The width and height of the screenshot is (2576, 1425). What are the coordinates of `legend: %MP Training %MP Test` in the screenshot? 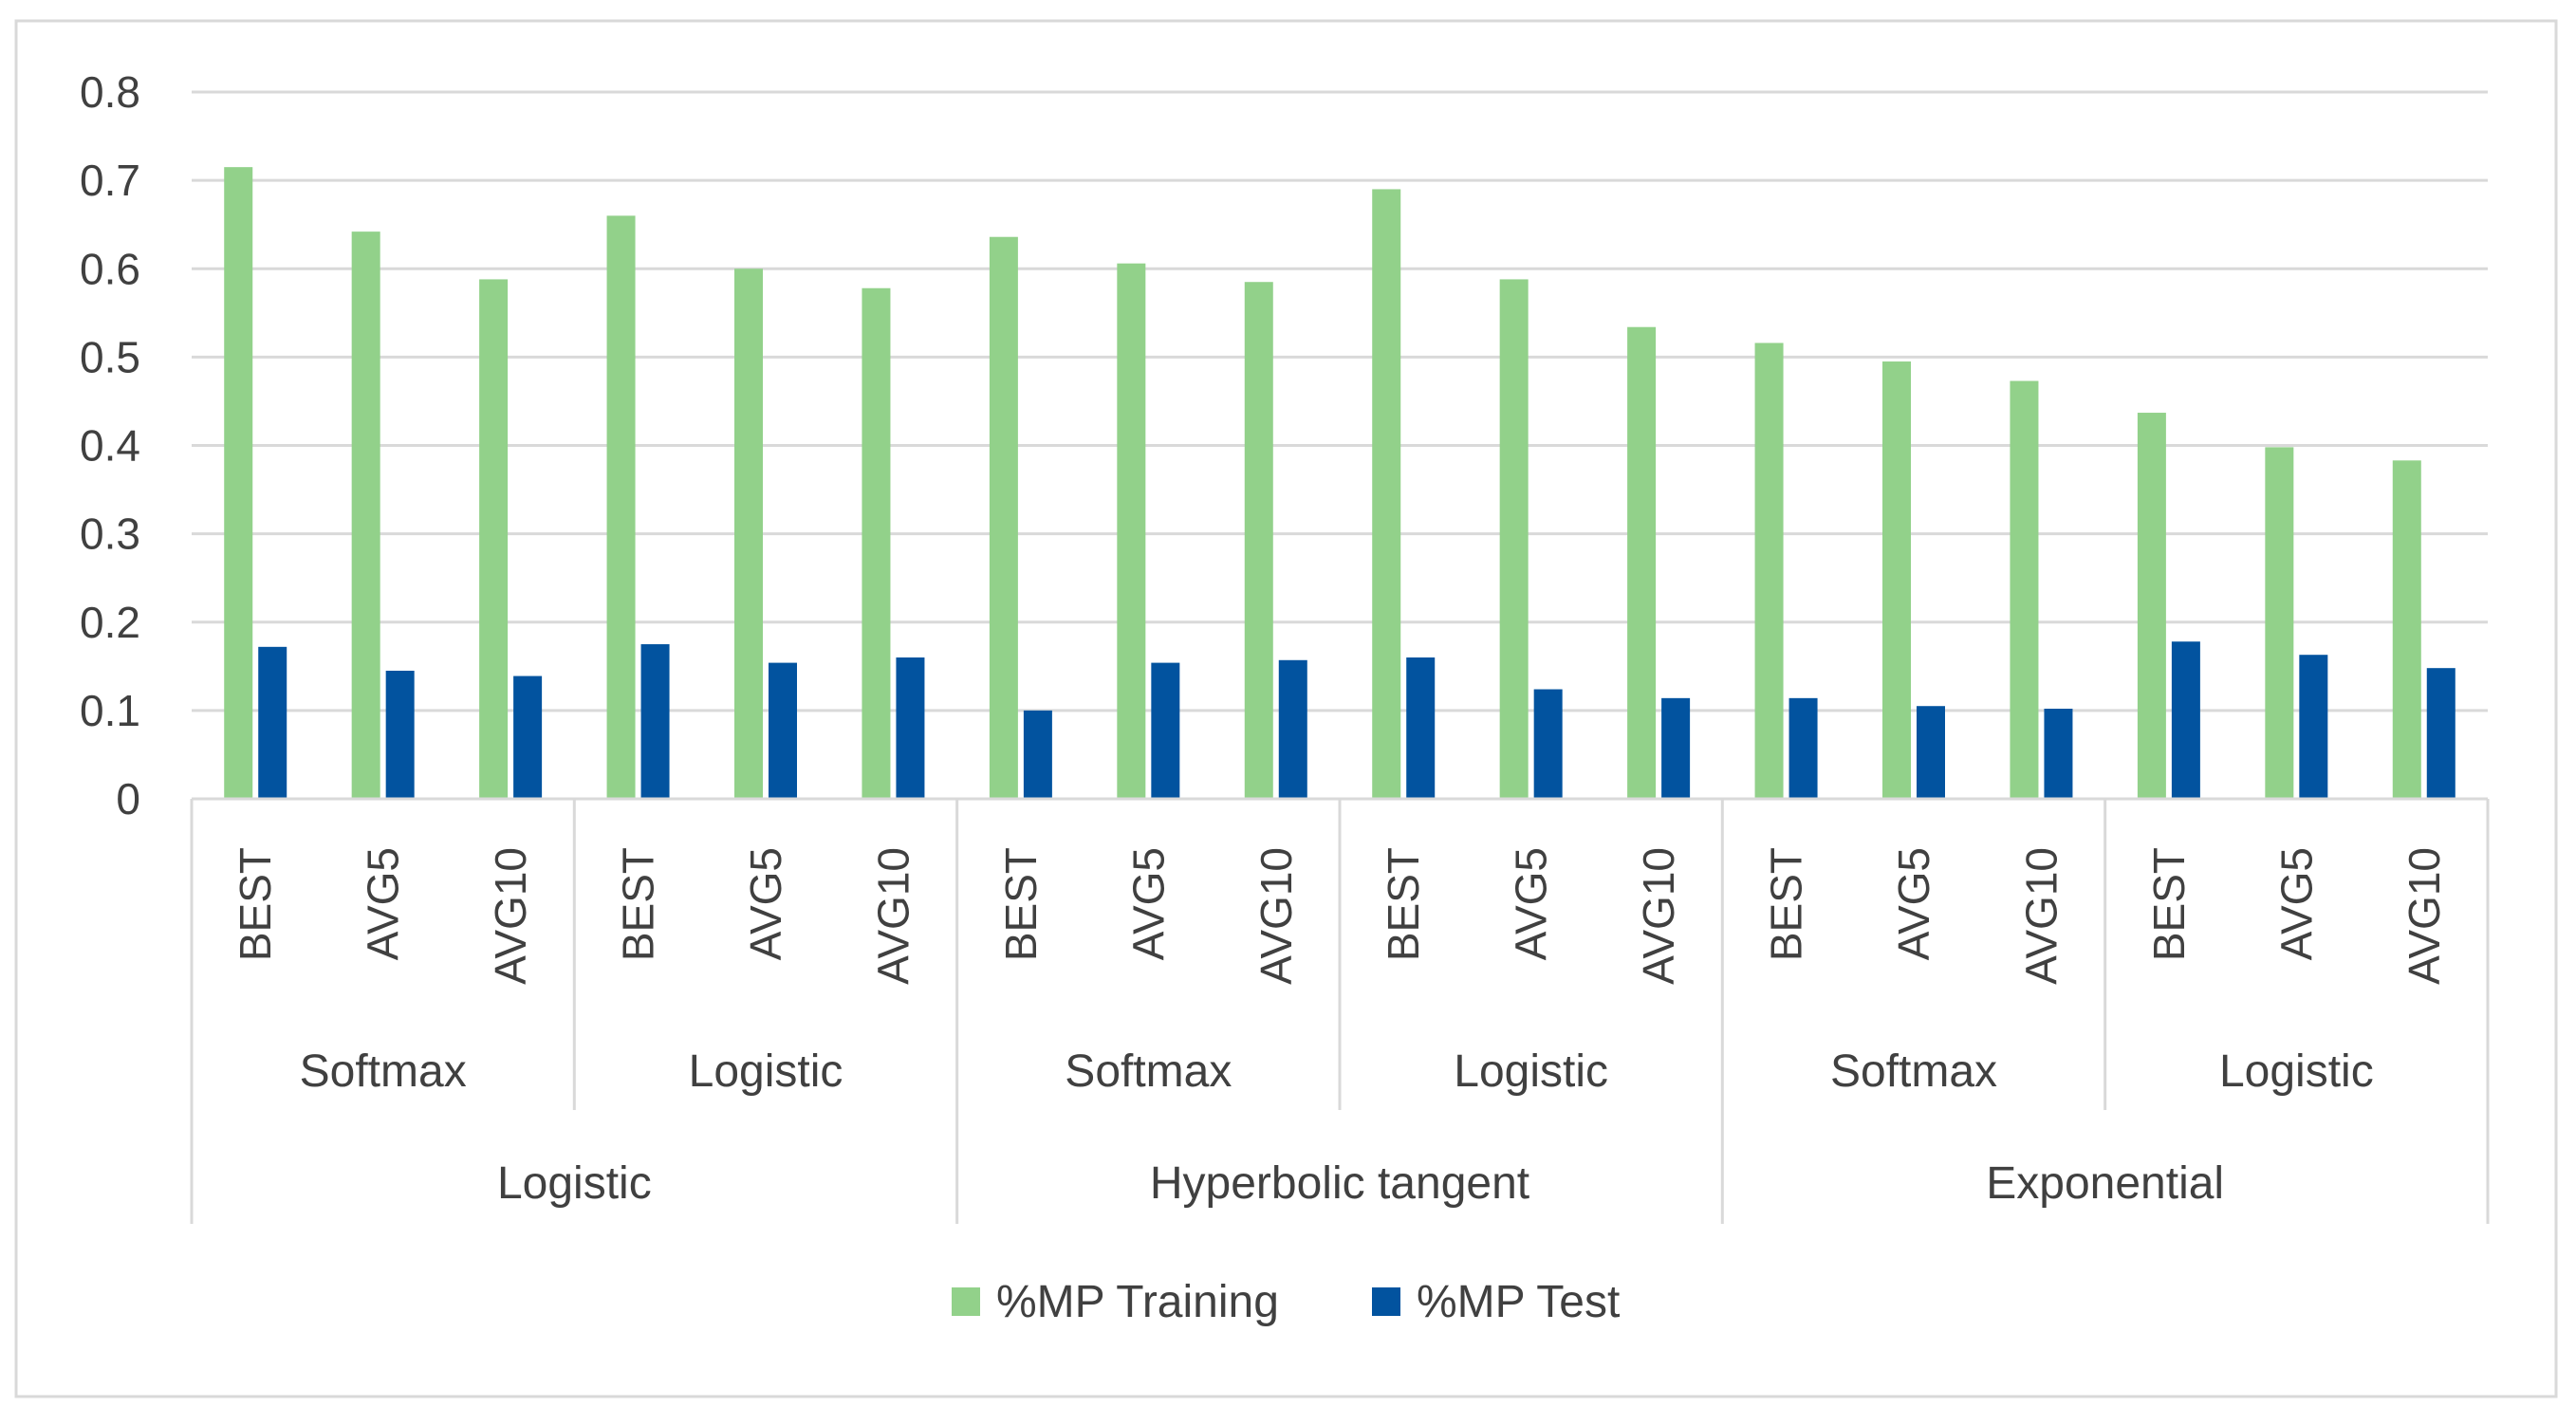 It's located at (1286, 1302).